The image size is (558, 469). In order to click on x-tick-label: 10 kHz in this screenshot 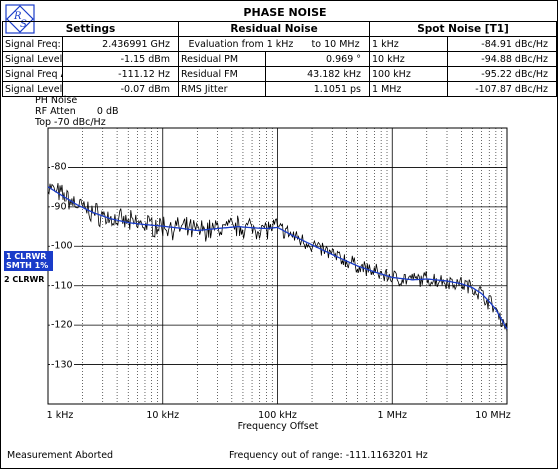, I will do `click(163, 415)`.